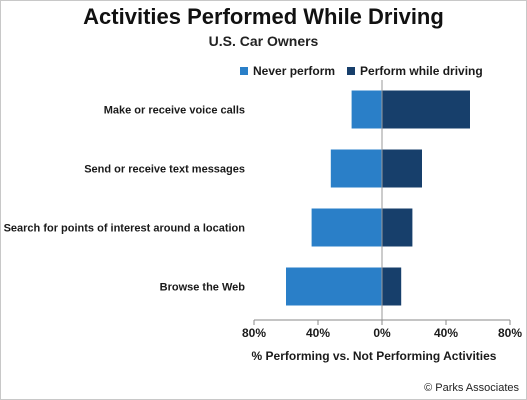 This screenshot has width=527, height=400. I want to click on category-label-0: Make or receive voice calls, so click(174, 111).